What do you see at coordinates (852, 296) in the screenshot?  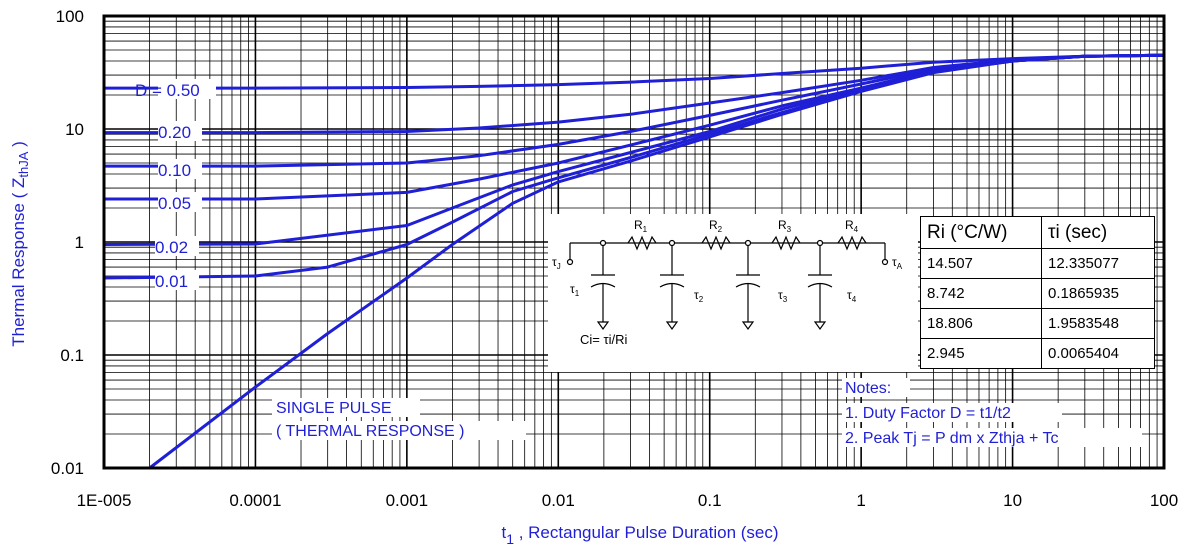 I see `tau-label-4: τ4` at bounding box center [852, 296].